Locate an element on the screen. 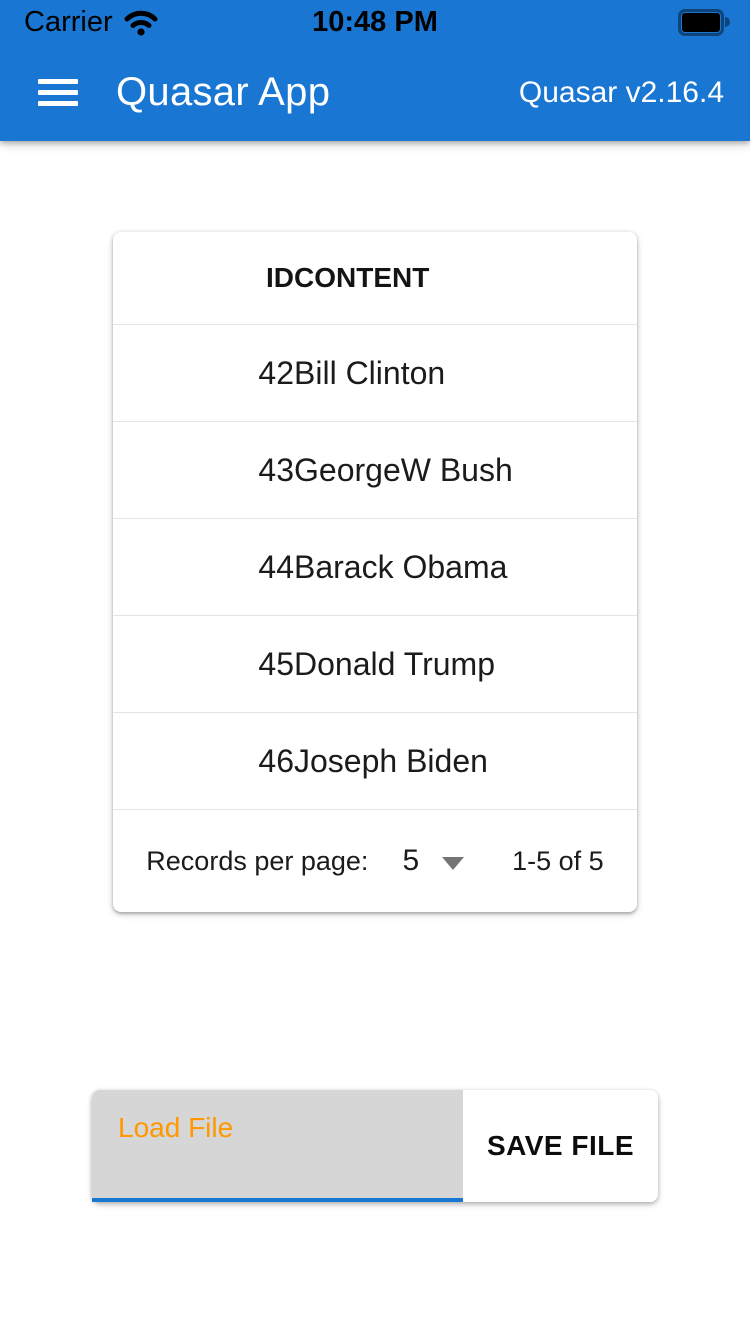  table-header-row: ID CONTENT is located at coordinates (375, 278).